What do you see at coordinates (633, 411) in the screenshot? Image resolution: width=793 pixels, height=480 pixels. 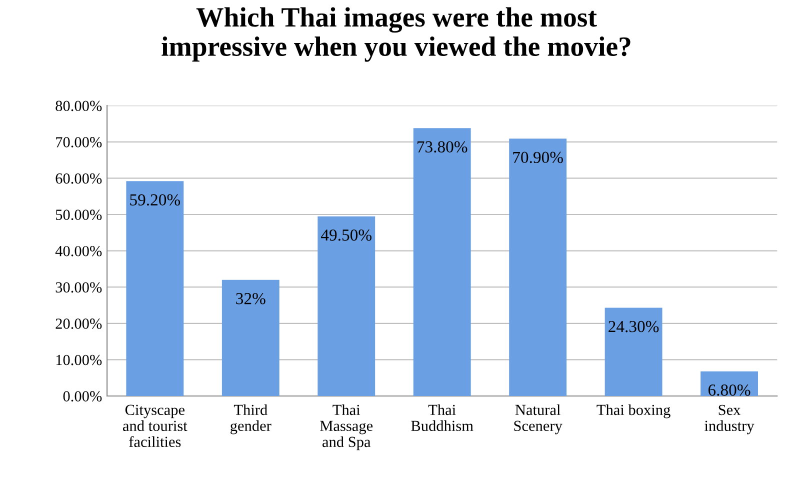 I see `x-tick-label: Thai boxing` at bounding box center [633, 411].